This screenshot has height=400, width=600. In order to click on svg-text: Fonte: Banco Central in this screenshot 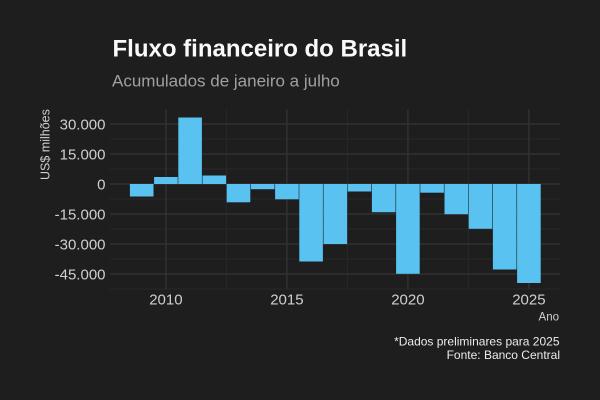, I will do `click(503, 355)`.